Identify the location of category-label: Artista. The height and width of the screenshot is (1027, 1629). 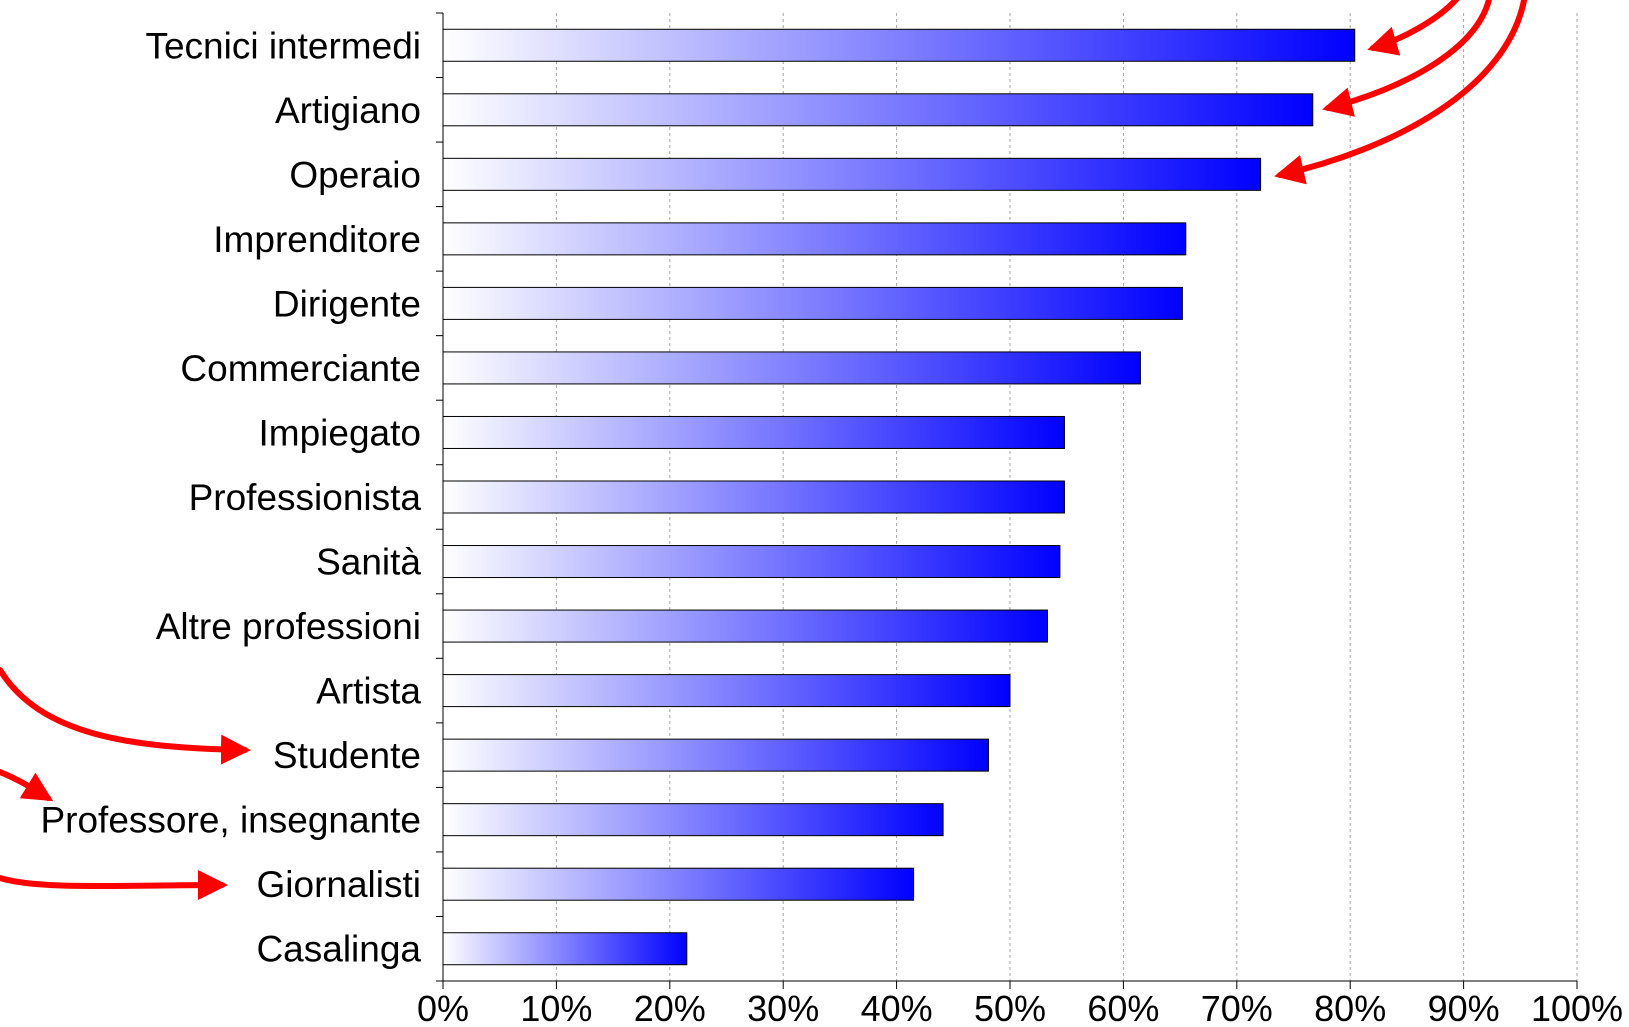
(368, 691).